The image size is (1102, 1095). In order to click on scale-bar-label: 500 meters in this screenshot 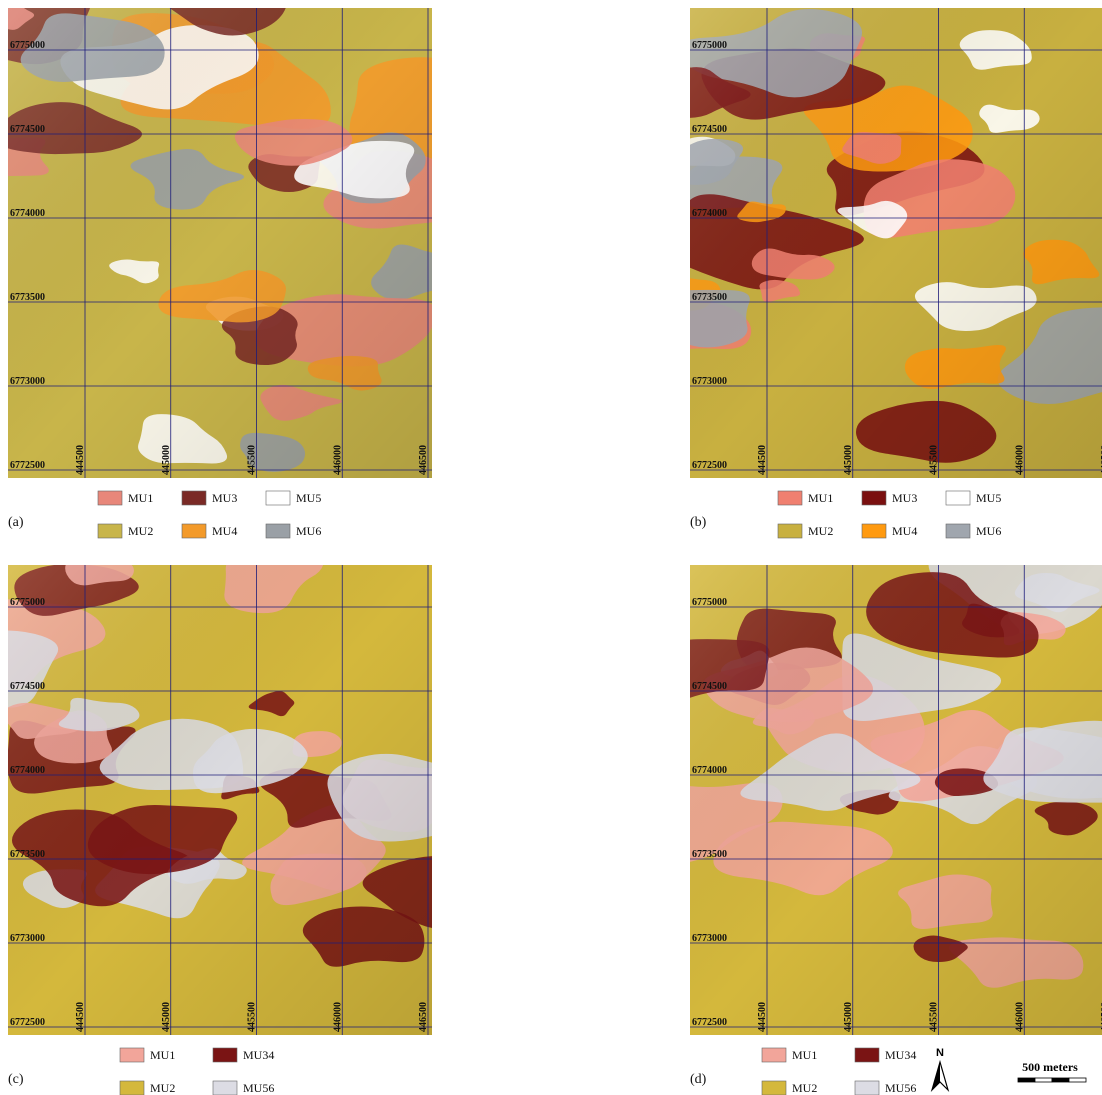, I will do `click(1050, 1067)`.